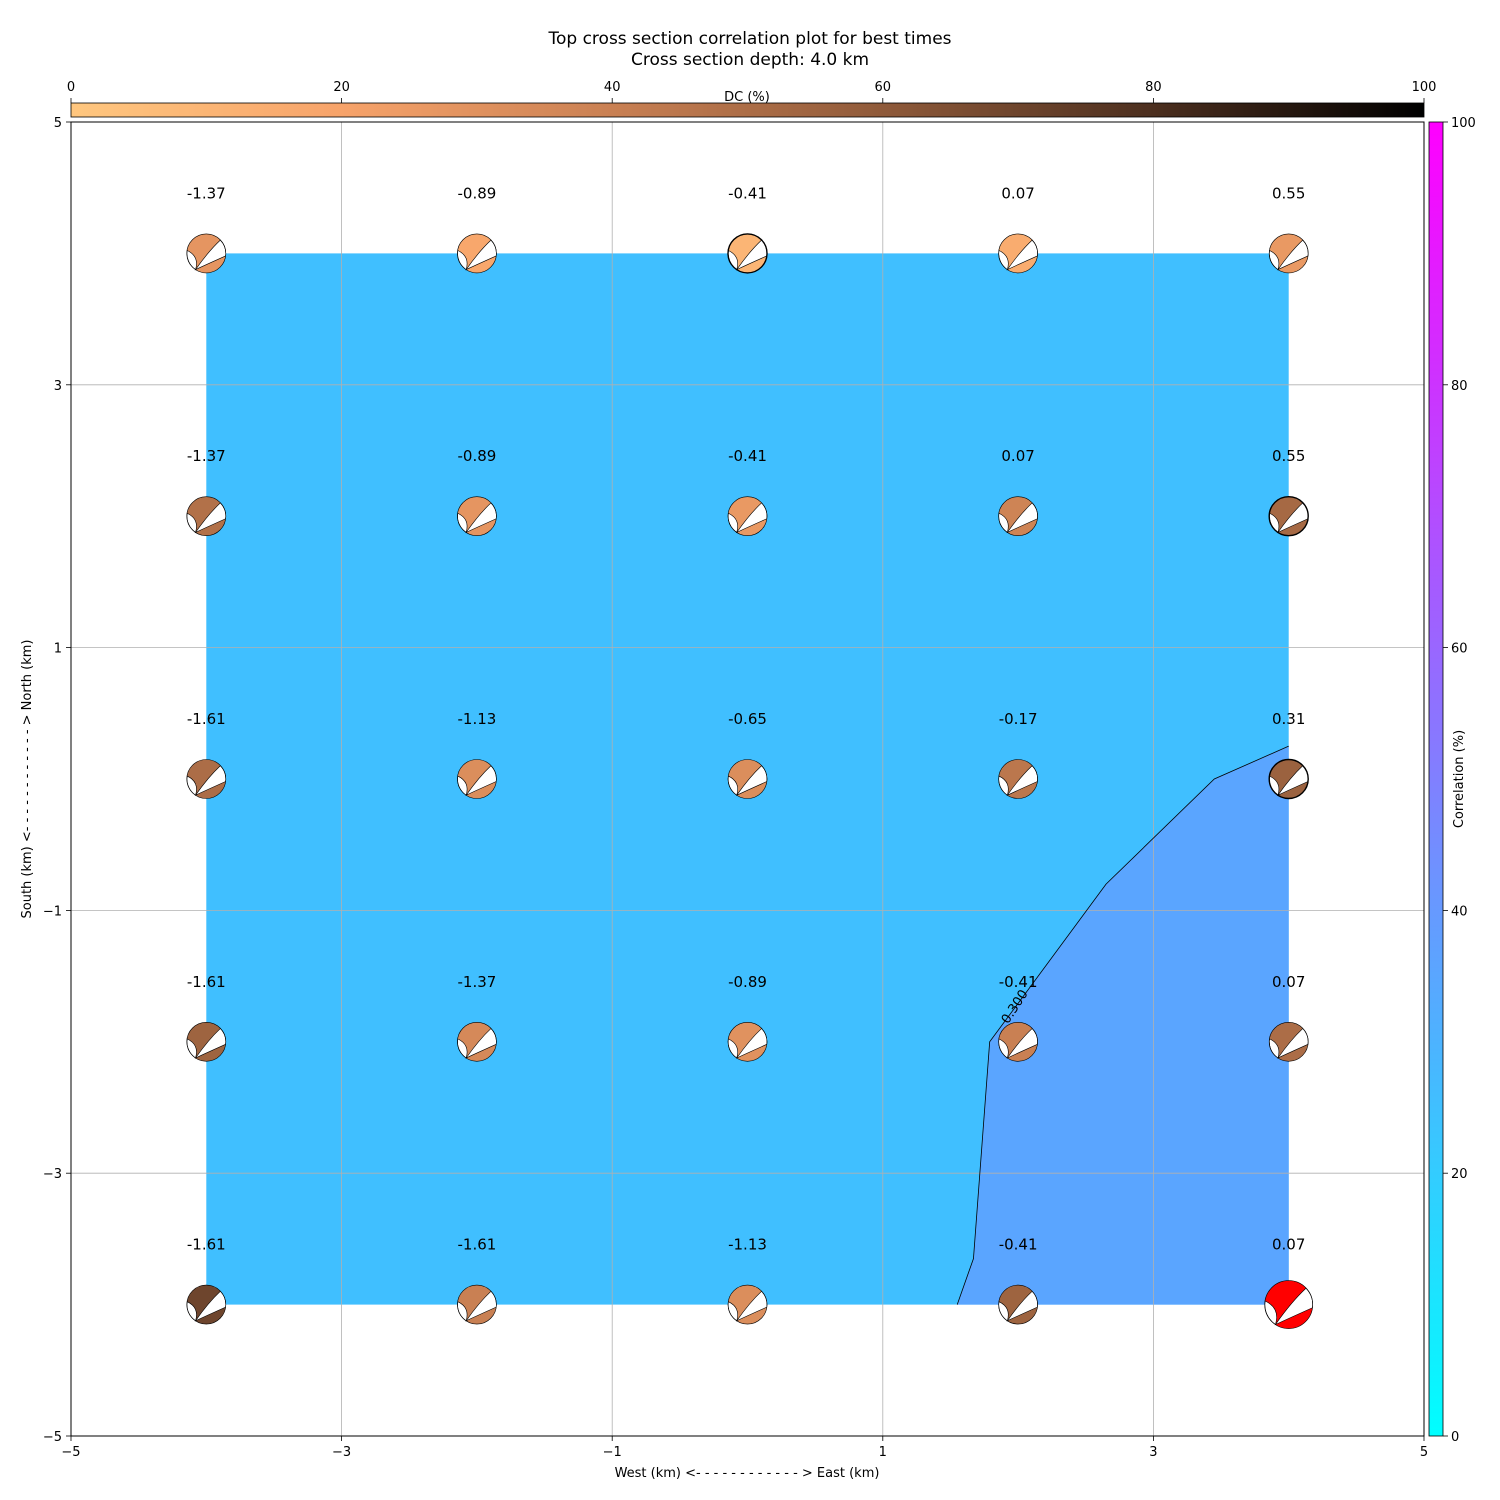 Image resolution: width=1500 pixels, height=1500 pixels. Describe the element at coordinates (744, 1448) in the screenshot. I see `x-axis-ticks: −5 −3 −1 1 3 5` at that location.